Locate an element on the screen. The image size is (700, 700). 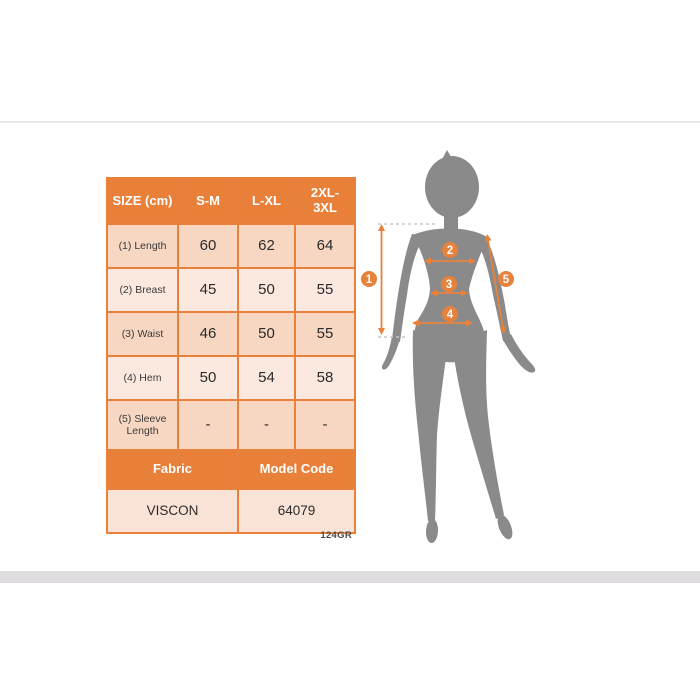
waist-value-2xl-3xl: 55 is located at coordinates (325, 334).